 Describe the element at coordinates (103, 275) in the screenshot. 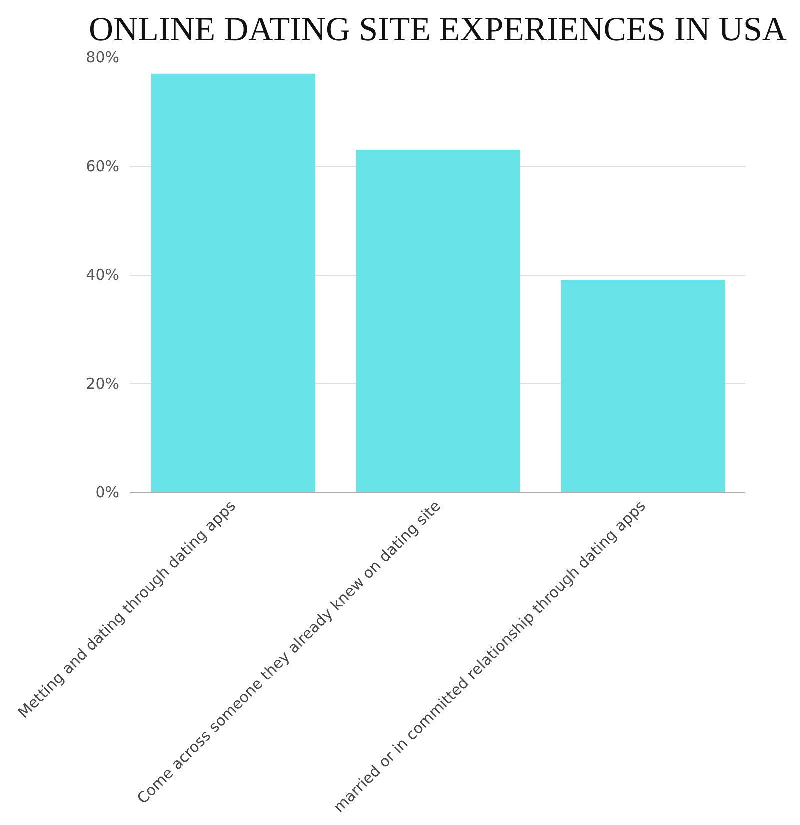

I see `y-tick-label: 40%` at that location.